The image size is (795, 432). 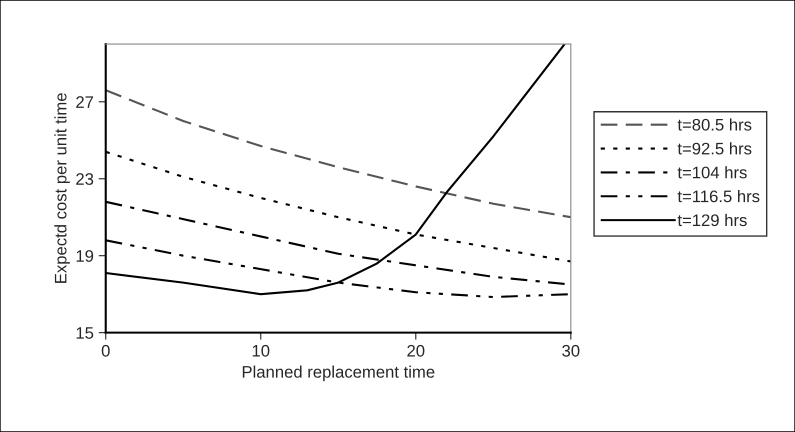 I want to click on x-tick-label: 10, so click(x=261, y=350).